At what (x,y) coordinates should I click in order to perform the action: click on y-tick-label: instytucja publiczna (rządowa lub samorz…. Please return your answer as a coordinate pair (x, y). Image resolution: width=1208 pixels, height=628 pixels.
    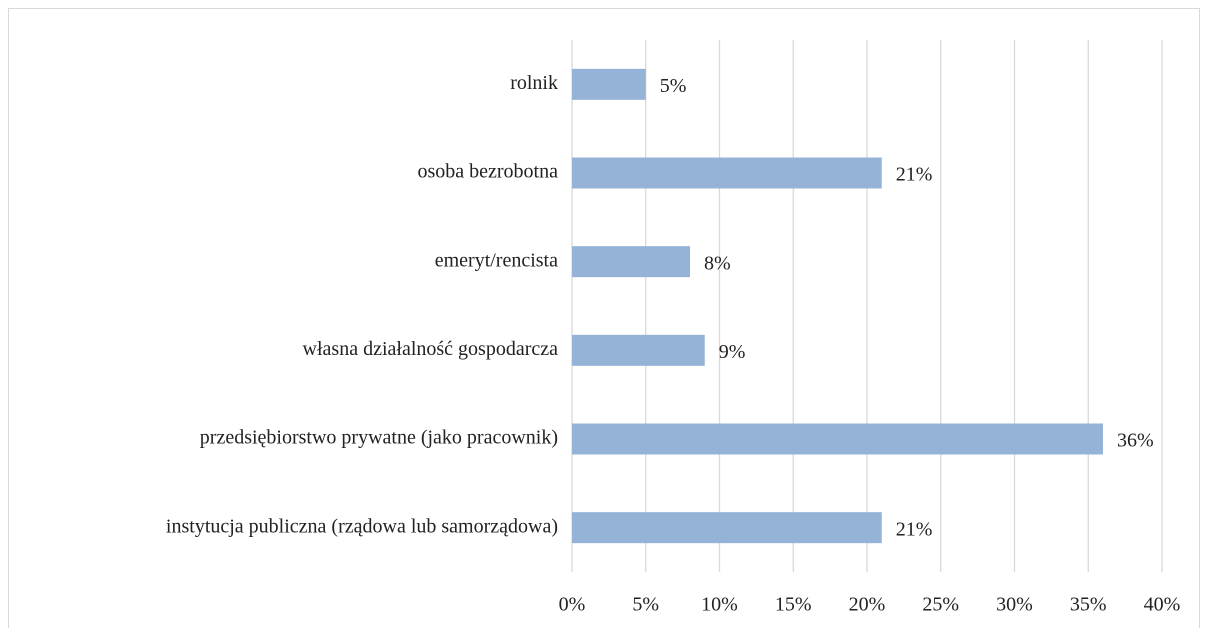
    Looking at the image, I should click on (362, 526).